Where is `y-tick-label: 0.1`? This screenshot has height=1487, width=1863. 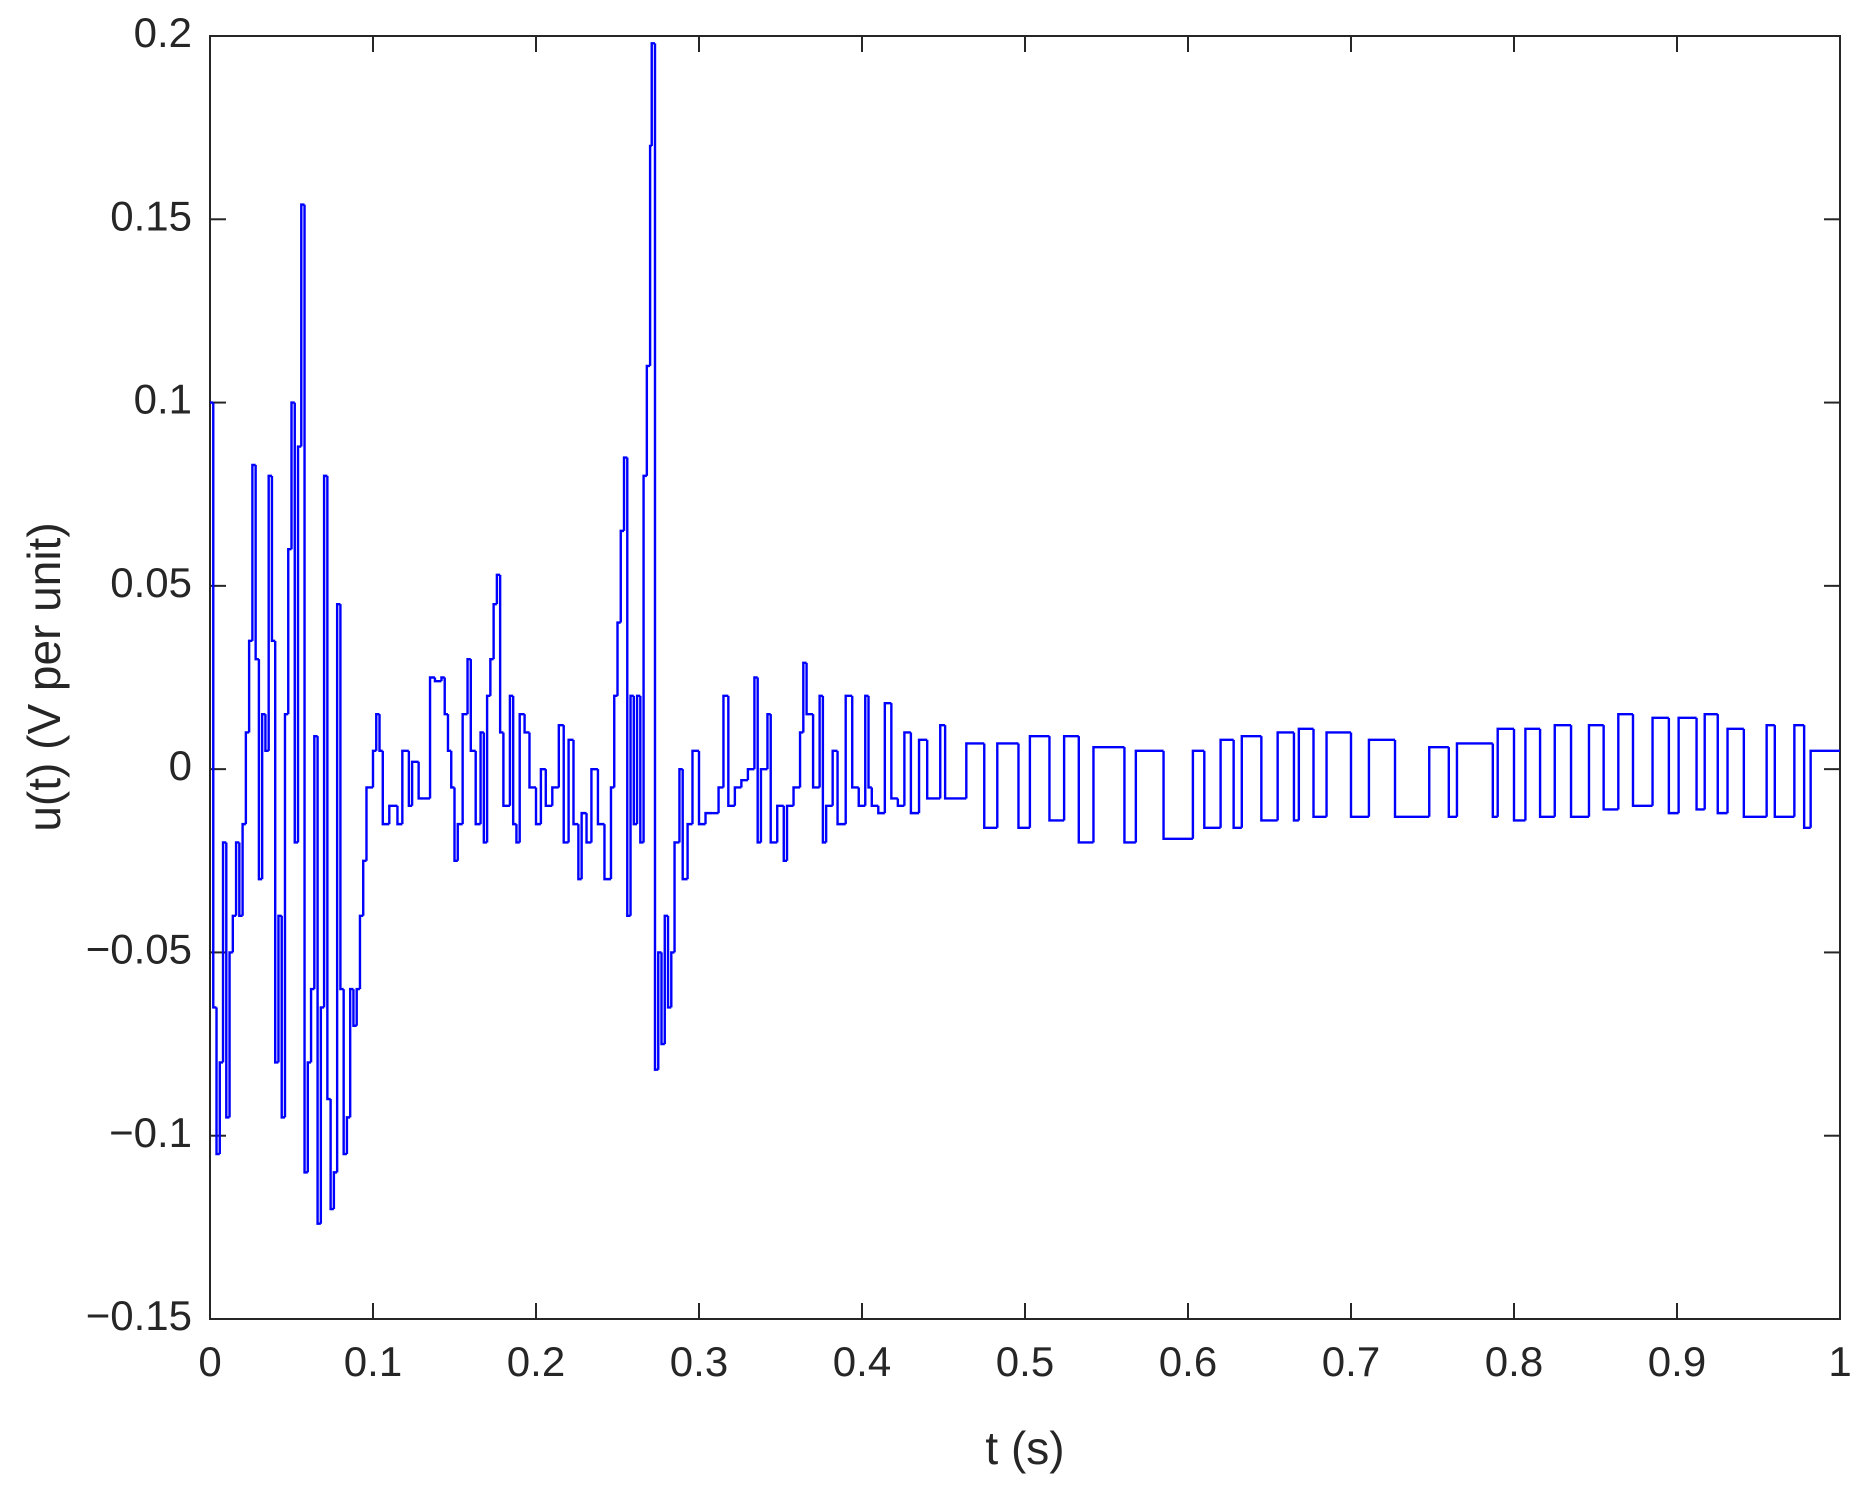
y-tick-label: 0.1 is located at coordinates (163, 399).